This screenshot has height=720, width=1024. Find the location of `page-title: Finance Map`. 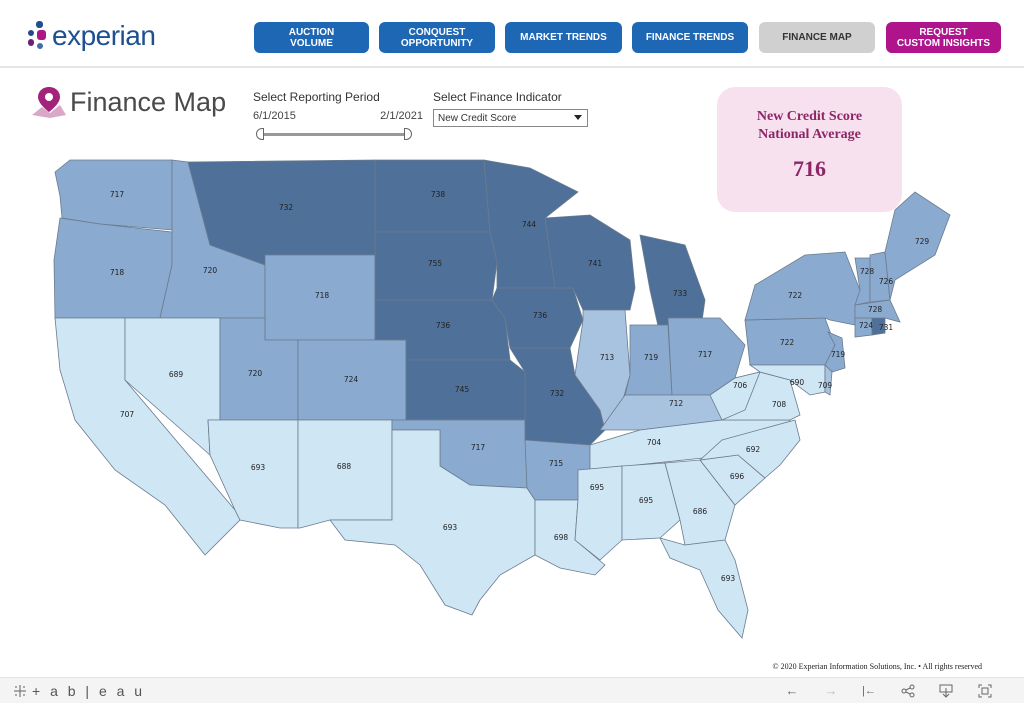

page-title: Finance Map is located at coordinates (148, 101).